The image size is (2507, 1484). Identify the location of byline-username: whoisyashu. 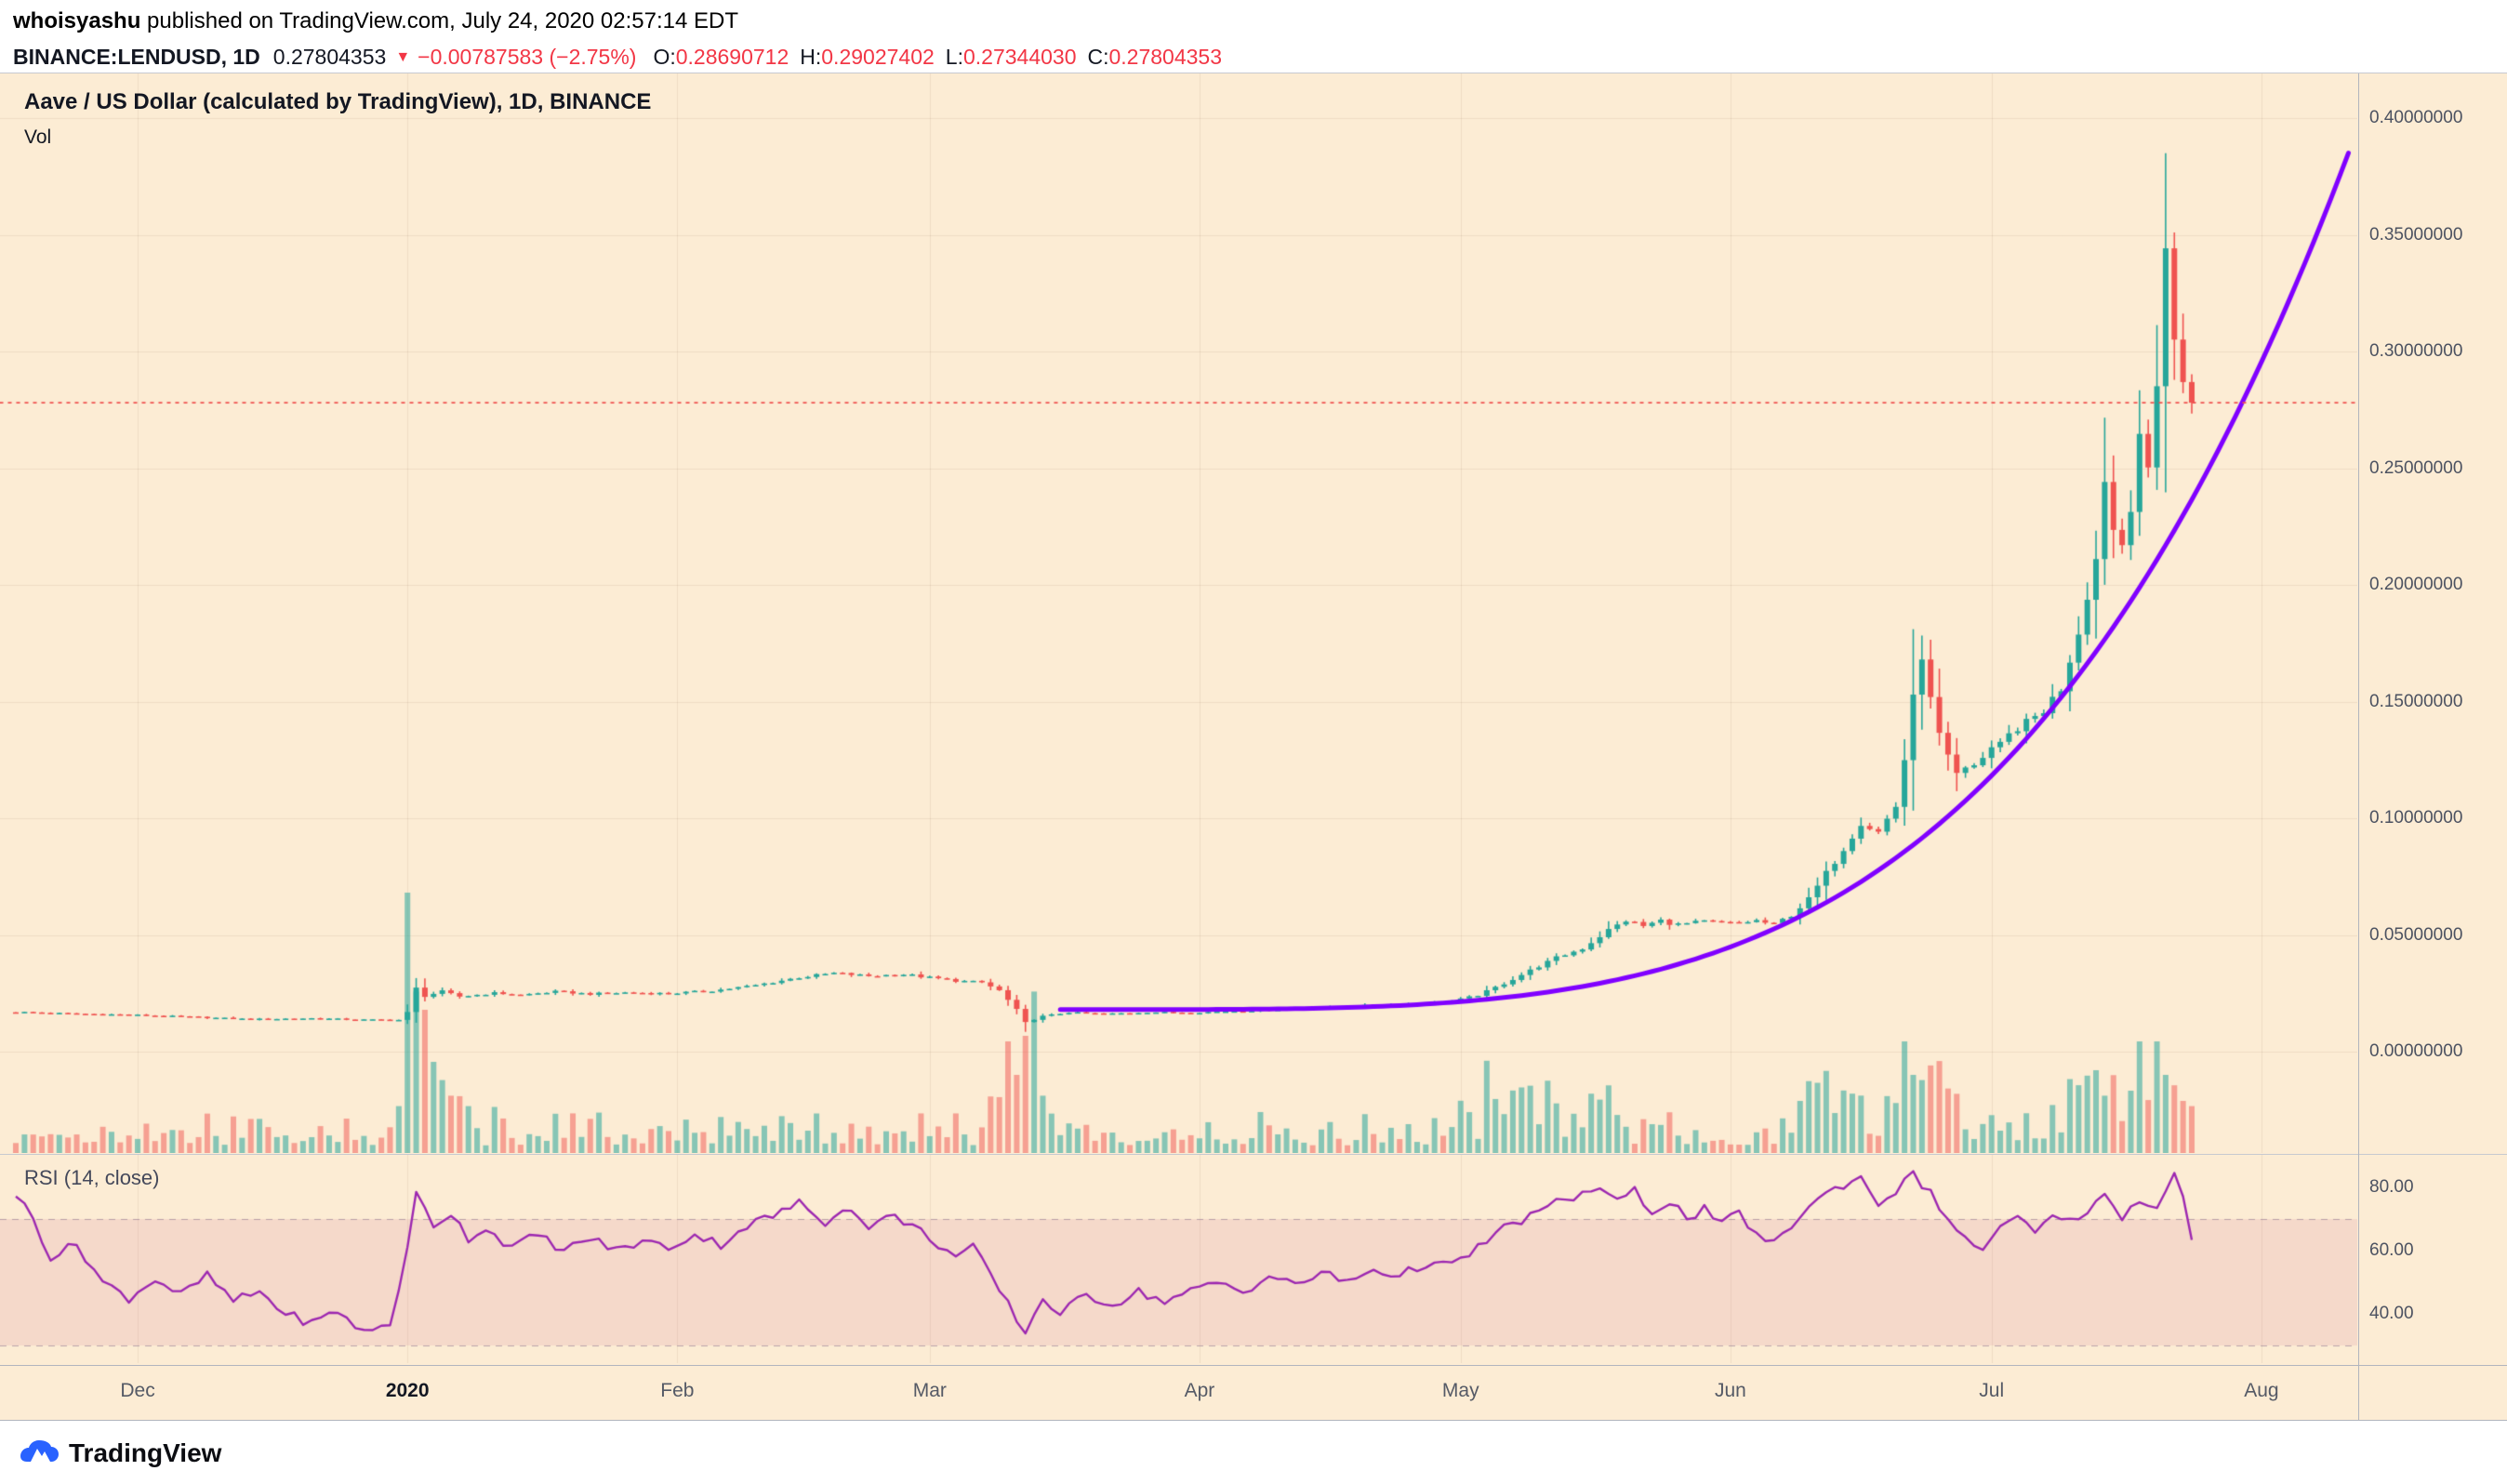
(77, 20).